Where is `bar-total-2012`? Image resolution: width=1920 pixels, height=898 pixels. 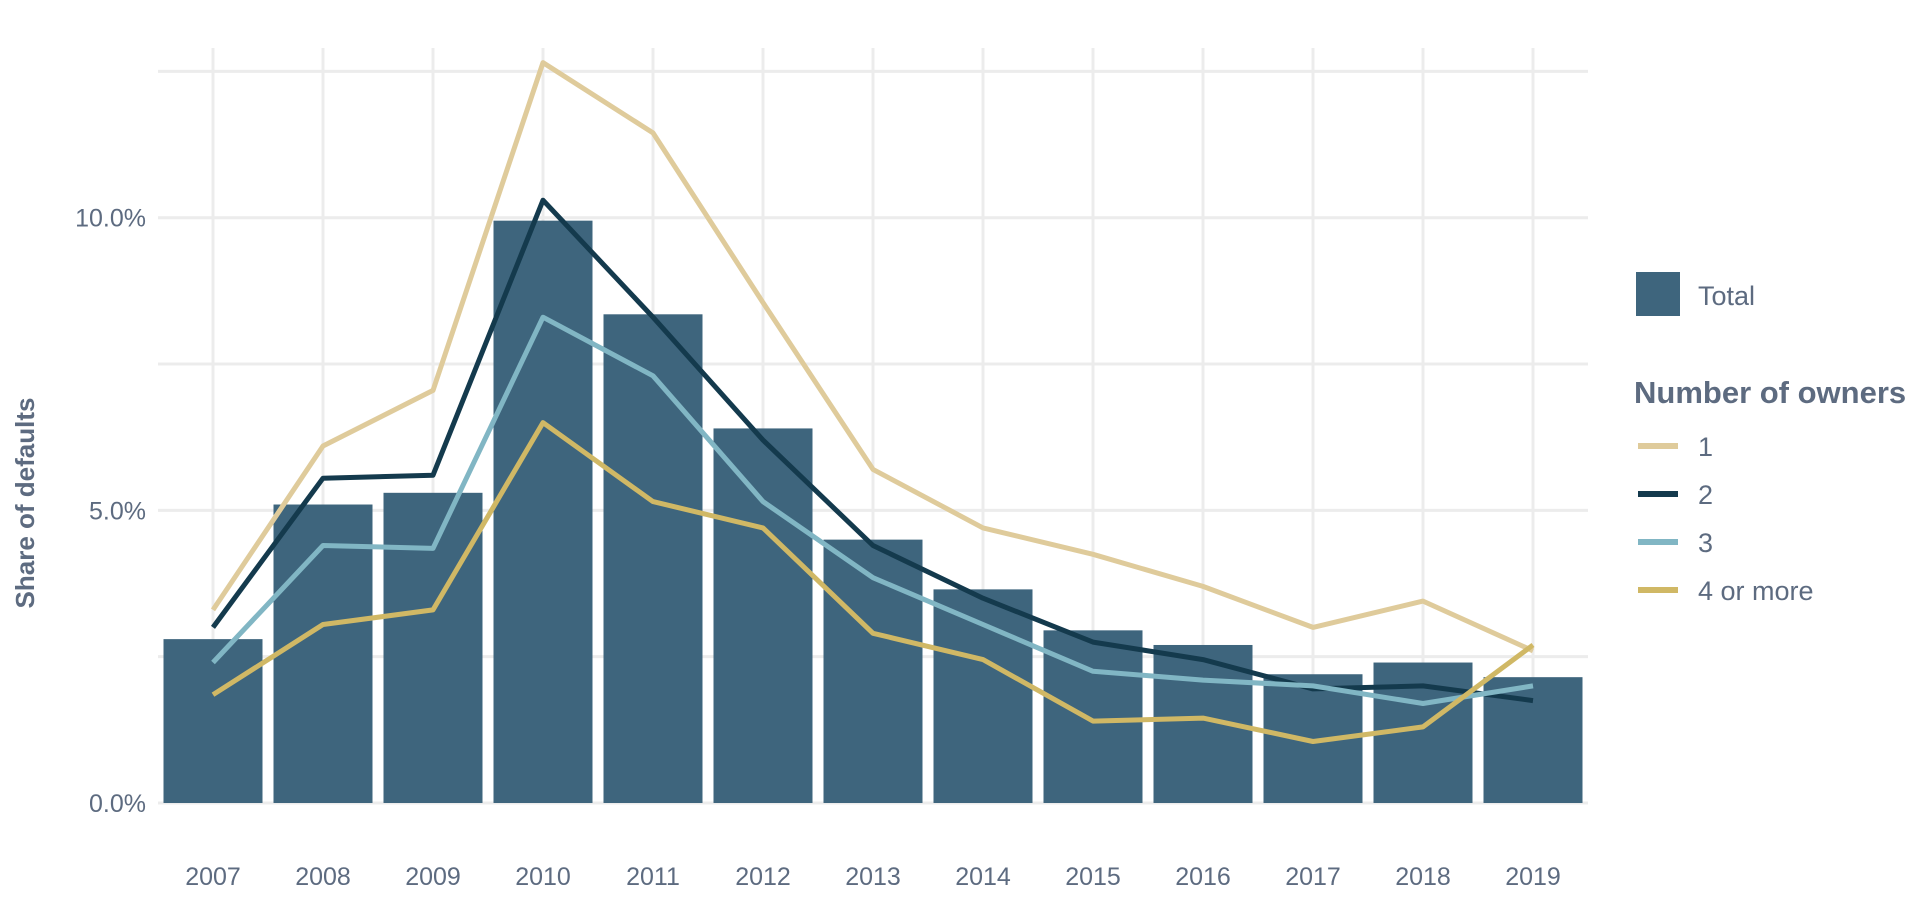
bar-total-2012 is located at coordinates (763, 615).